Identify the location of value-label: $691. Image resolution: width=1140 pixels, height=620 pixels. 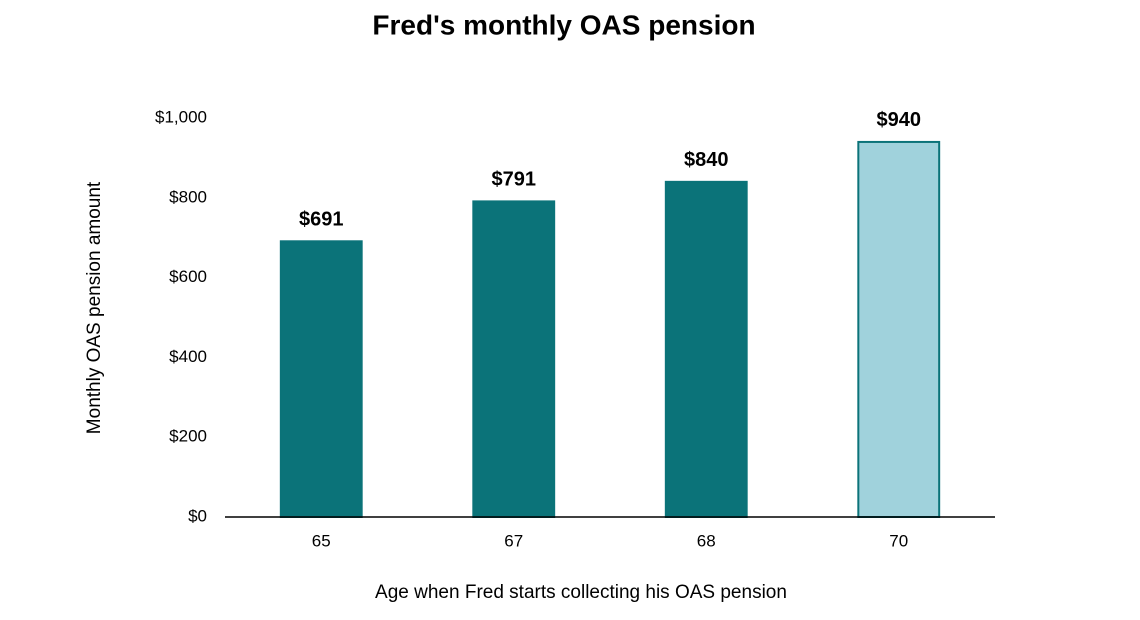
(321, 220).